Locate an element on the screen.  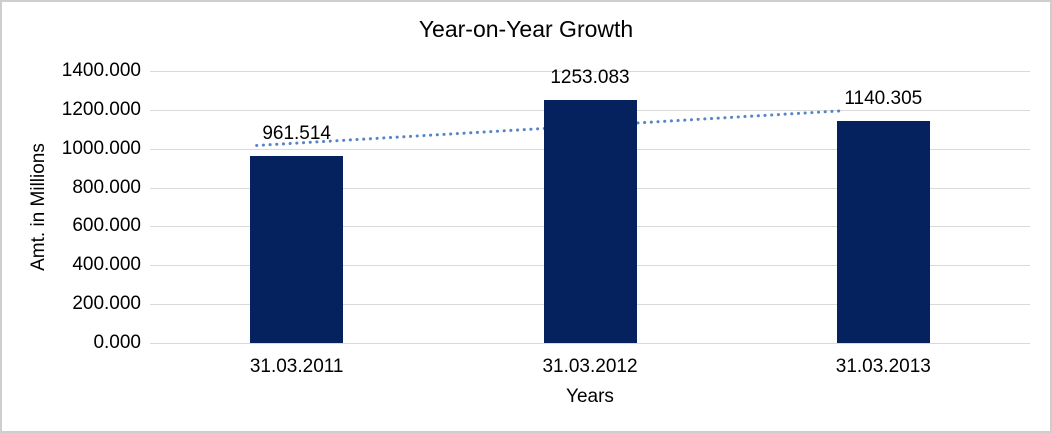
y-axis-tick-label: 1400.000 is located at coordinates (101, 70).